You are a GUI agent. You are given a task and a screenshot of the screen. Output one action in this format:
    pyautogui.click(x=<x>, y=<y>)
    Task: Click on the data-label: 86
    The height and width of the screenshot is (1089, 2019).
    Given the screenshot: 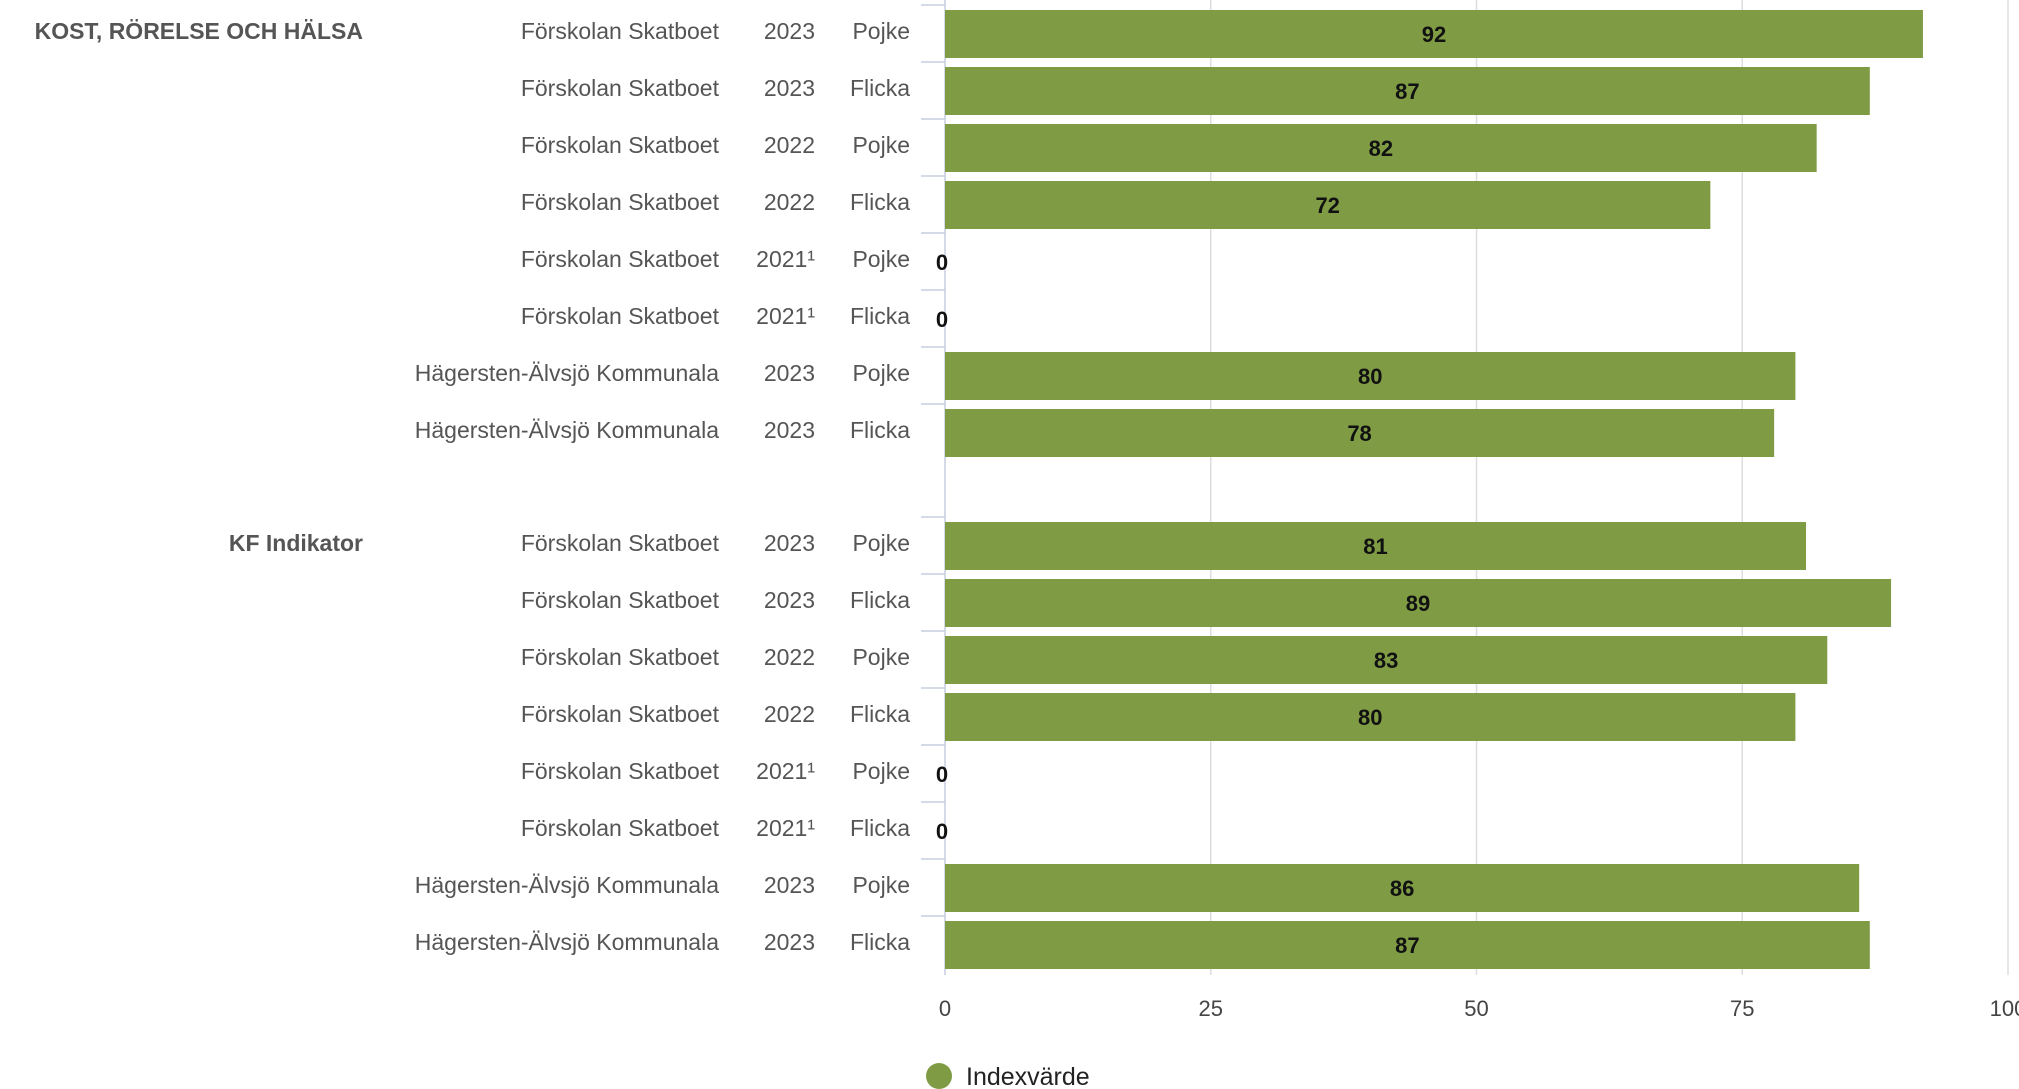 What is the action you would take?
    pyautogui.click(x=1402, y=888)
    